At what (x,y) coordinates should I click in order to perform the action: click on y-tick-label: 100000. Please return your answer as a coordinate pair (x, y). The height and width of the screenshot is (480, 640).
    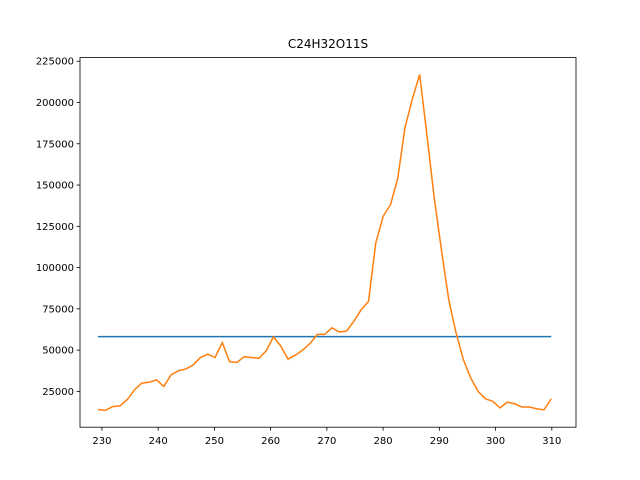
    Looking at the image, I should click on (55, 268).